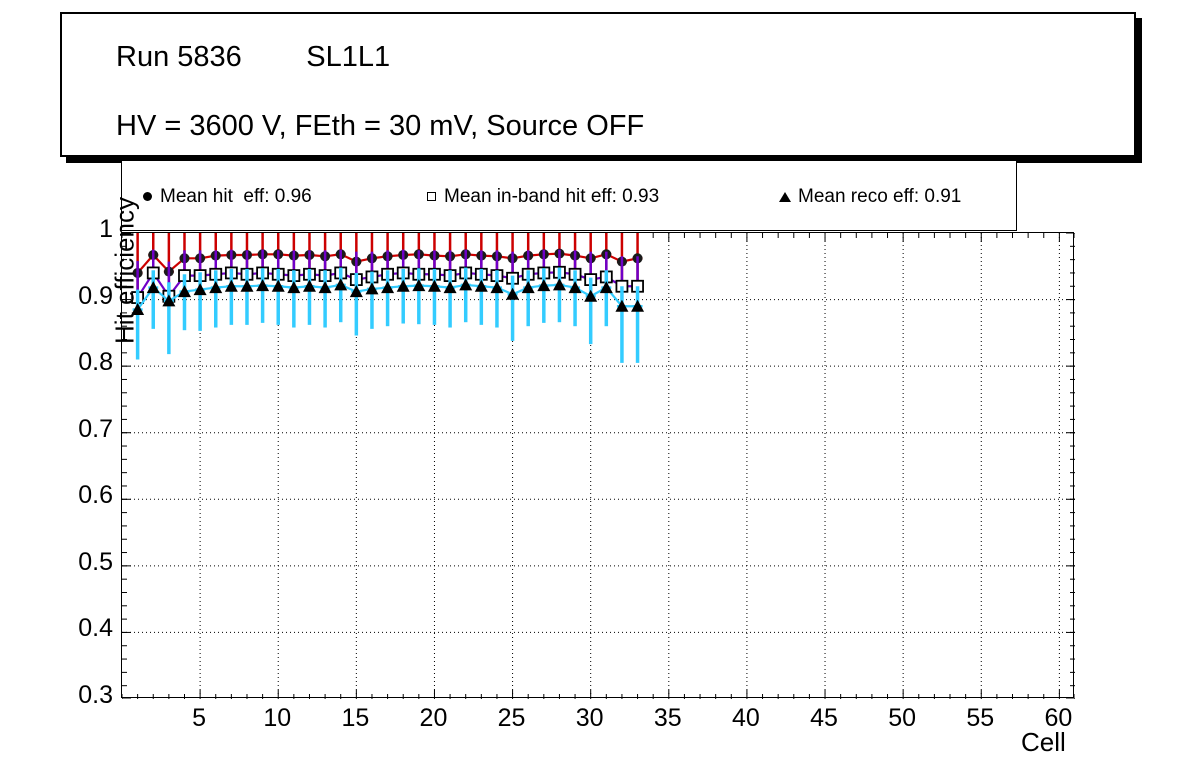 The width and height of the screenshot is (1196, 772). Describe the element at coordinates (95, 495) in the screenshot. I see `y-tick-label-0.6: 0.6` at that location.